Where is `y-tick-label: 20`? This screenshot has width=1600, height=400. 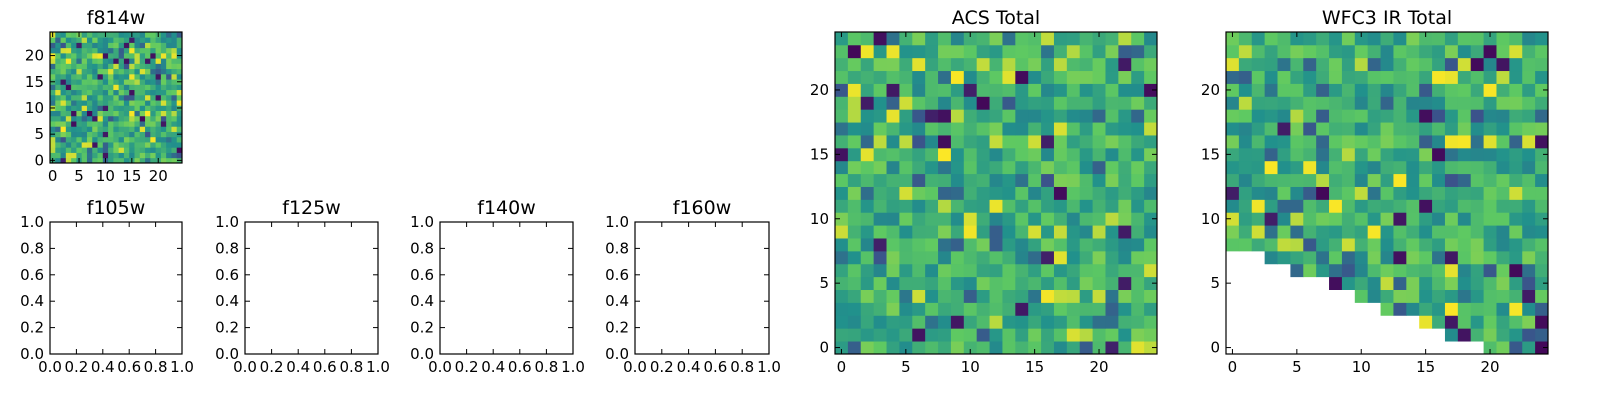
y-tick-label: 20 is located at coordinates (34, 56).